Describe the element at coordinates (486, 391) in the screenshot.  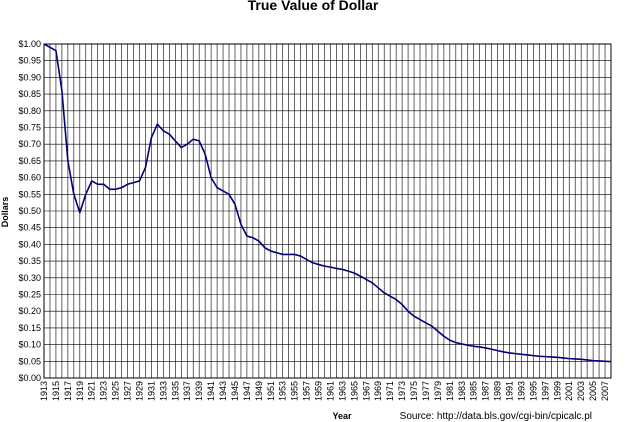
I see `x-tick-label: 1987` at that location.